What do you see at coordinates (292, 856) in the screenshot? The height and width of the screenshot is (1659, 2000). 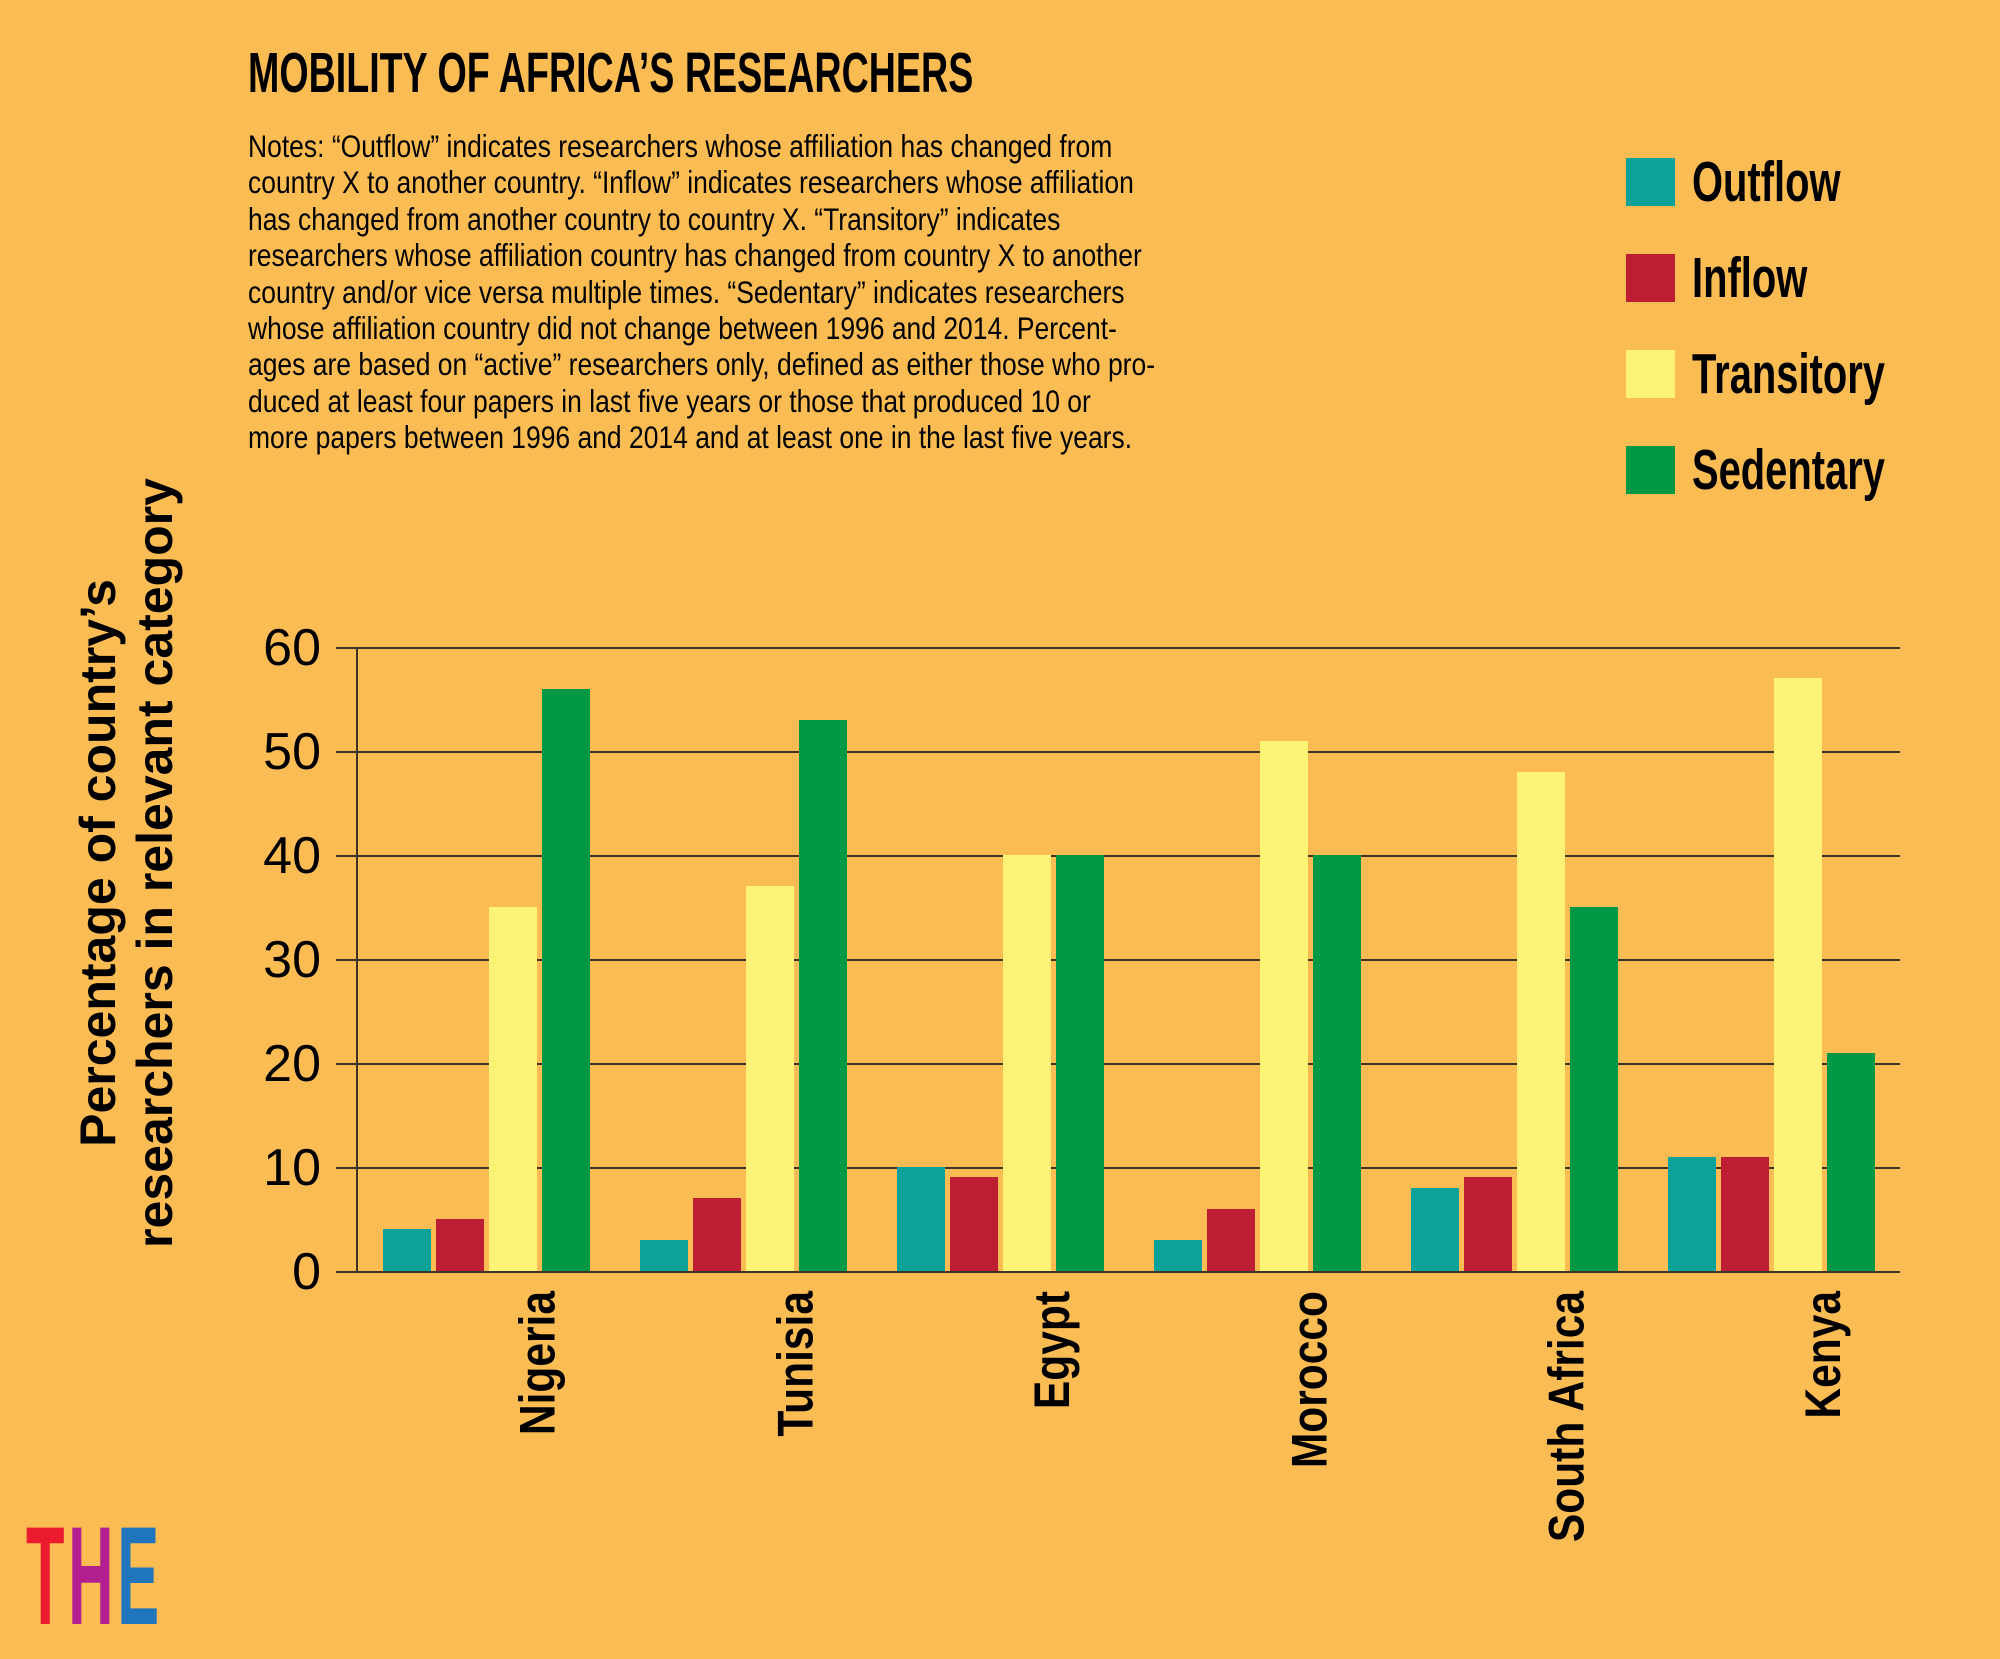 I see `y-tick-label-40: 40` at bounding box center [292, 856].